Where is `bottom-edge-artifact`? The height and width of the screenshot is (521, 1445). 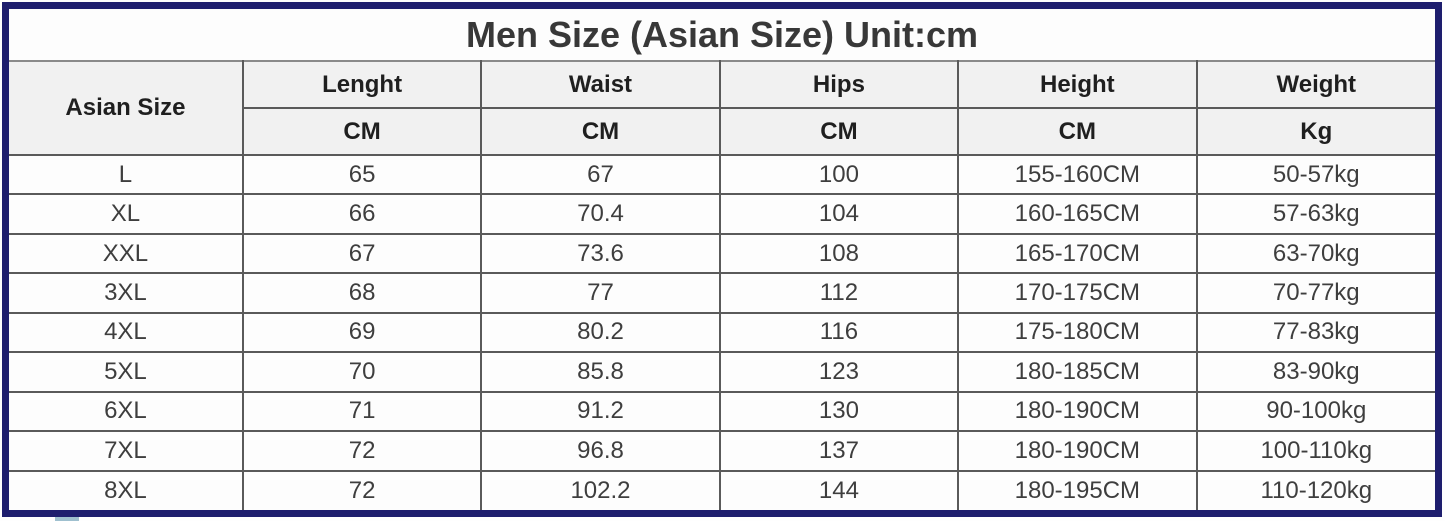
bottom-edge-artifact is located at coordinates (67, 519).